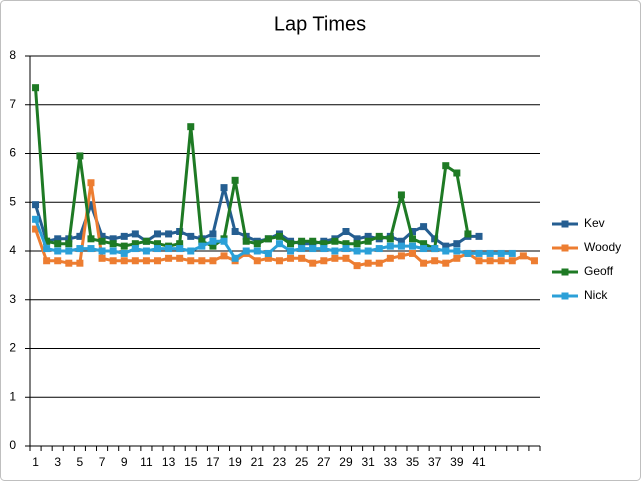 The height and width of the screenshot is (486, 641). Describe the element at coordinates (320, 24) in the screenshot. I see `chart-title: Lap Times` at that location.